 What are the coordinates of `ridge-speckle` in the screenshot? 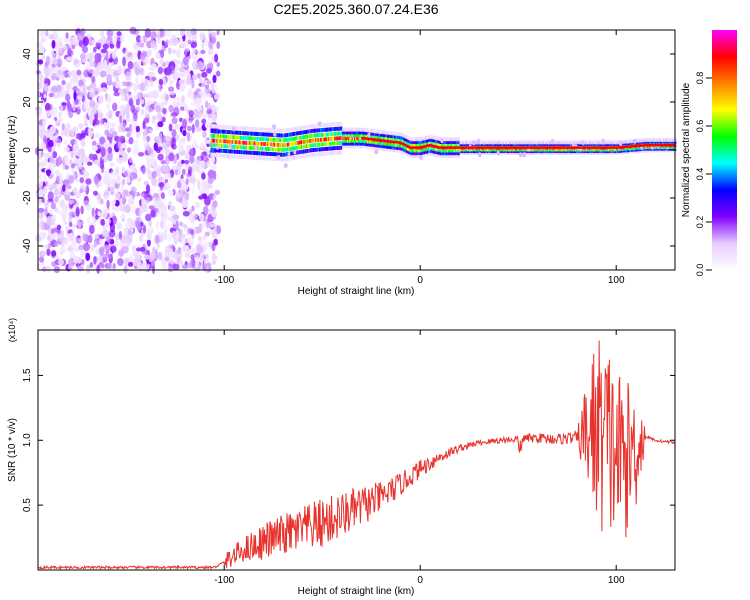 It's located at (478, 141).